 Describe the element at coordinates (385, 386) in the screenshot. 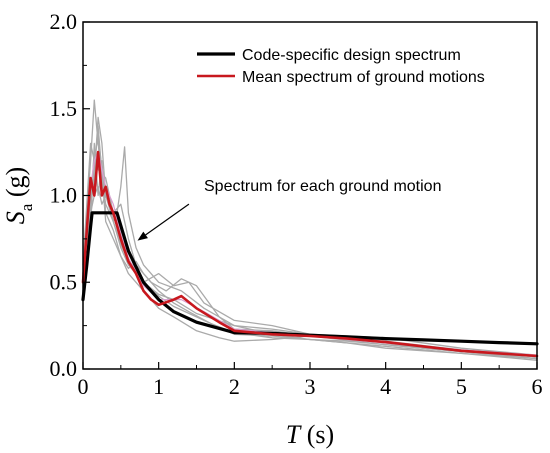

I see `x-tick-label: 4` at that location.